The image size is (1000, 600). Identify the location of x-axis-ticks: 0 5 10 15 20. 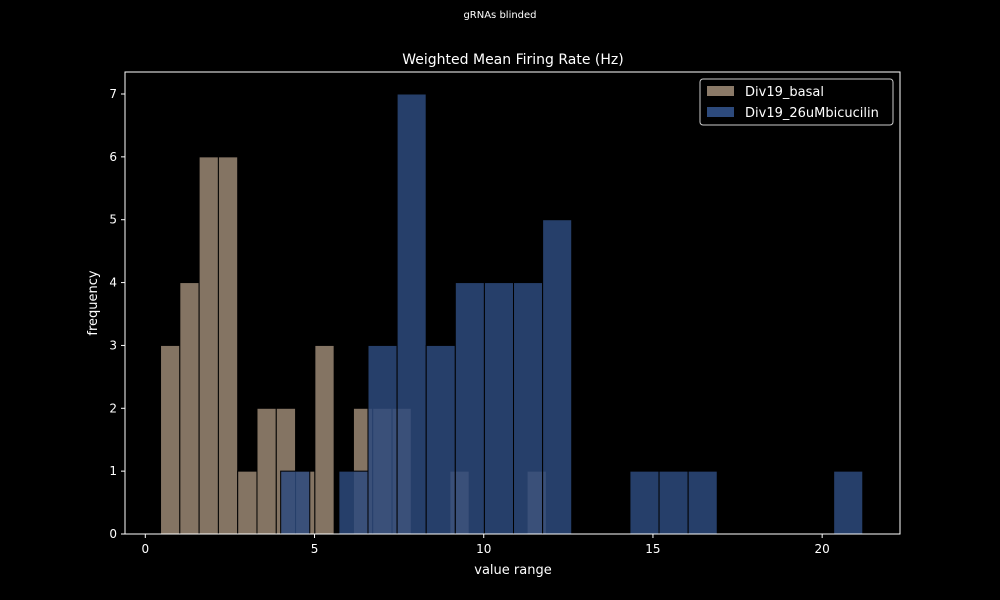
(485, 545).